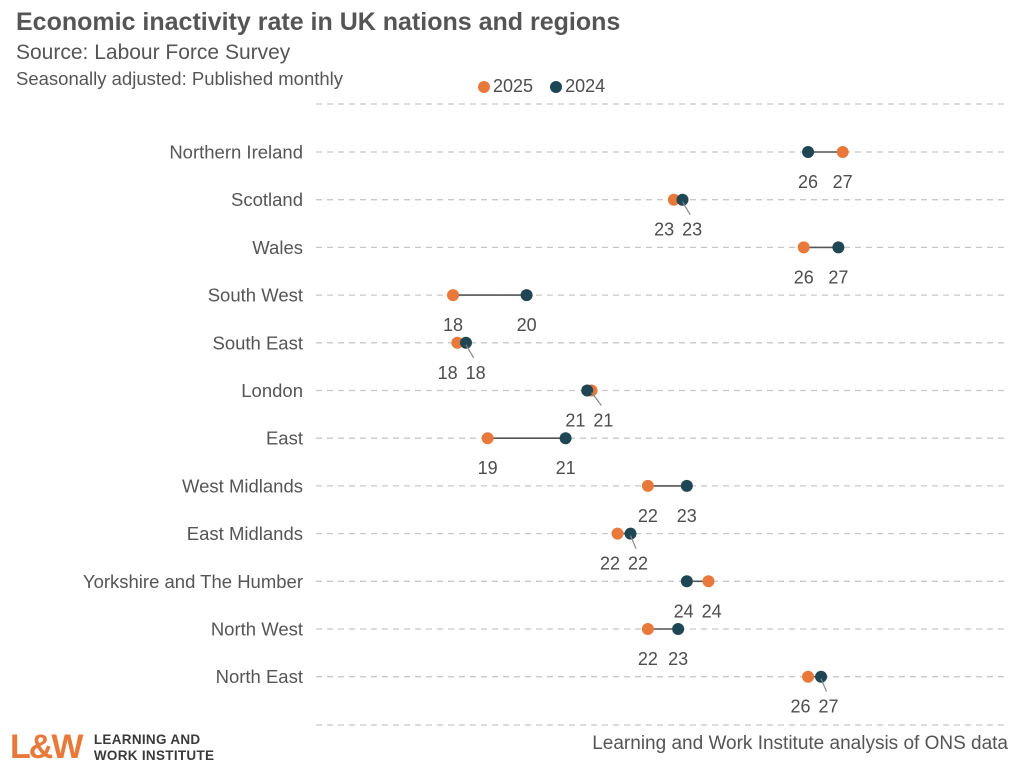 The width and height of the screenshot is (1024, 773). I want to click on dot-2024-north-east, so click(821, 676).